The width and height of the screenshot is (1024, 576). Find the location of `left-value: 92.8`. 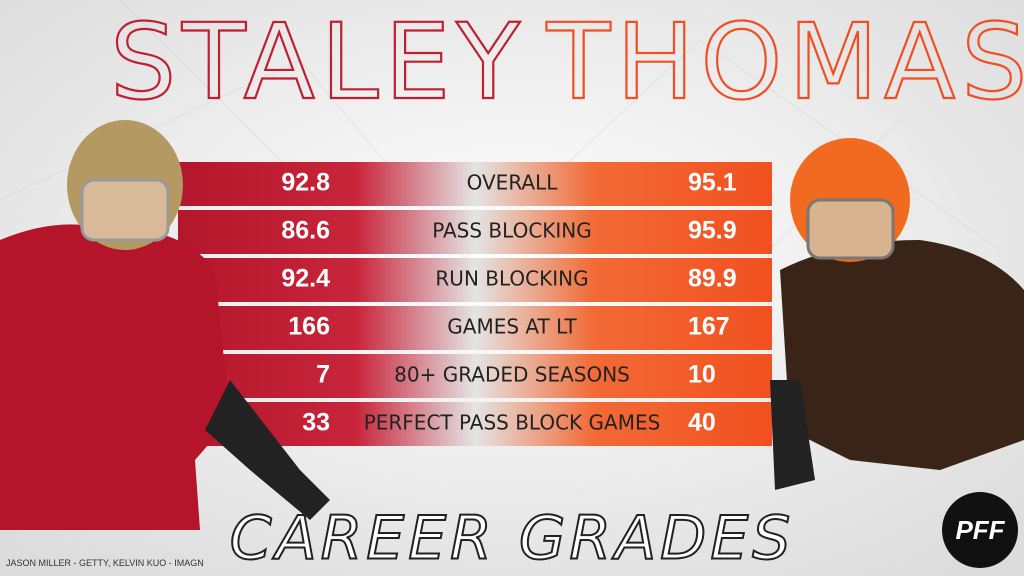

left-value: 92.8 is located at coordinates (305, 183).